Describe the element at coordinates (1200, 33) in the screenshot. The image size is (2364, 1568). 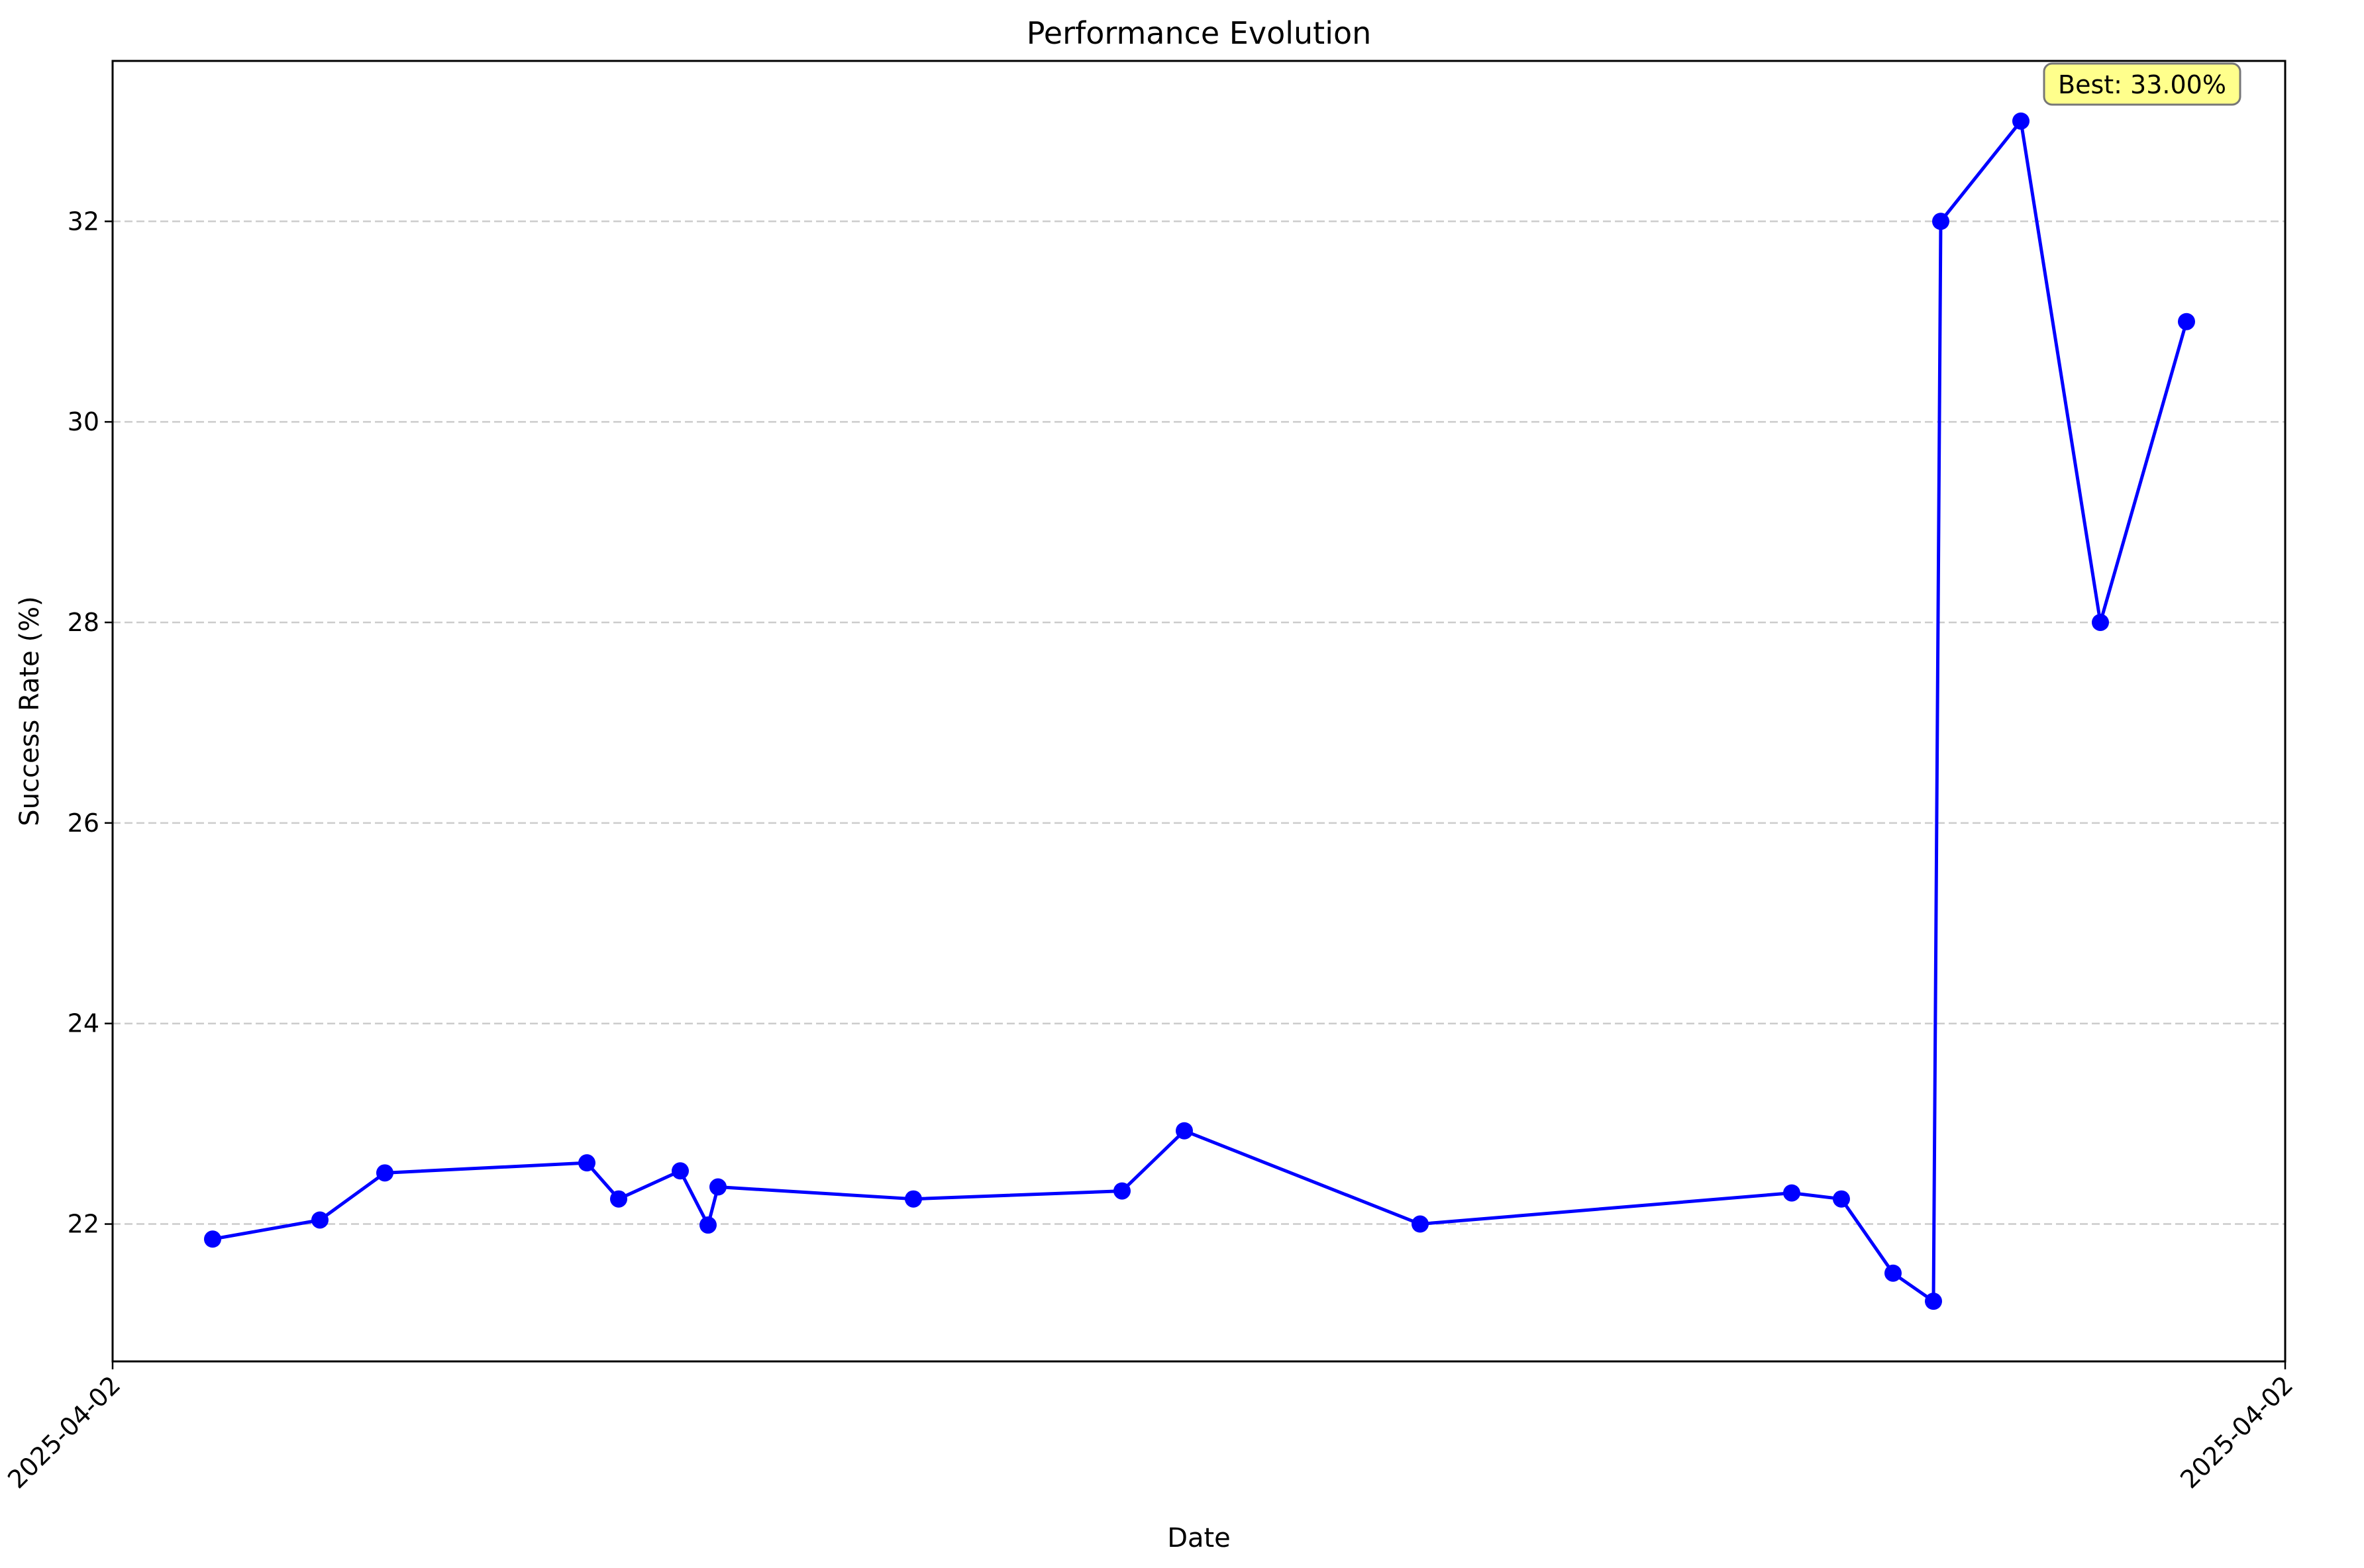
I see `chart-title: Performance Evolution` at that location.